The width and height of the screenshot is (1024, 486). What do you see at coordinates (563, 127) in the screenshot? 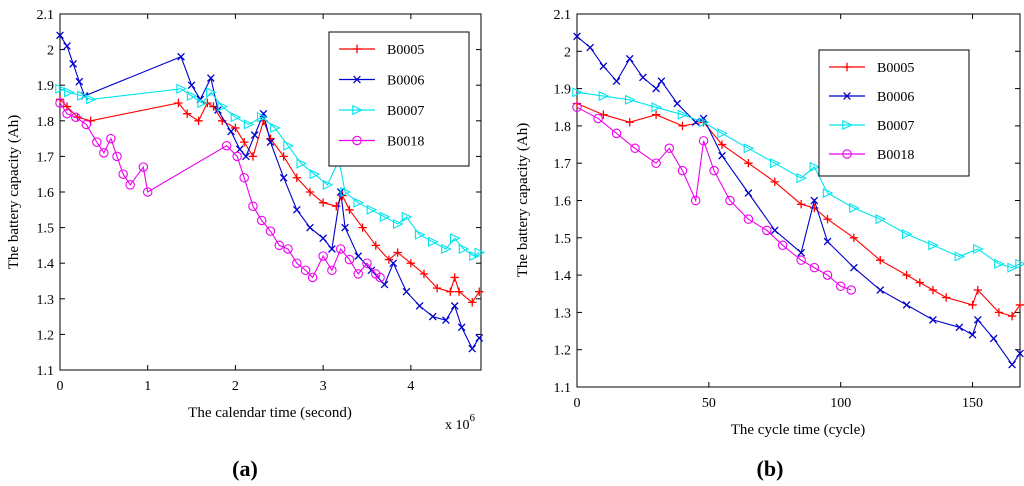
I see `y-tick-label: 1.8` at bounding box center [563, 127].